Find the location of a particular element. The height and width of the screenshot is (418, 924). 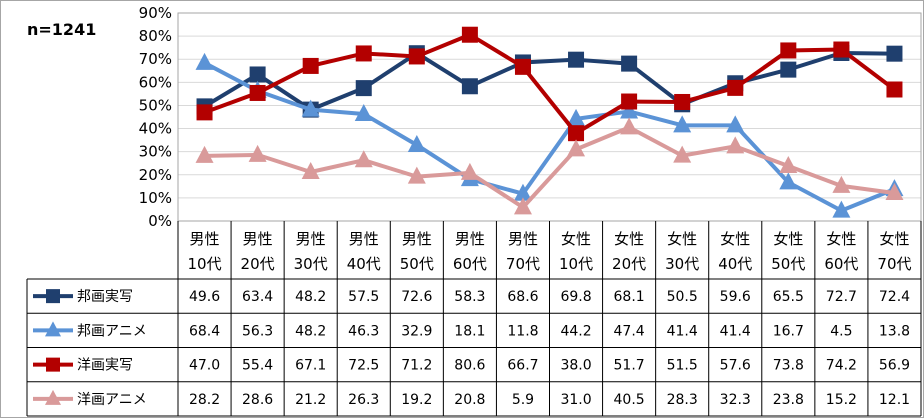

y-axis-ticks: 0% 10% 20% 30% 40% 50% 60% 70% 80% 90% is located at coordinates (155, 117).